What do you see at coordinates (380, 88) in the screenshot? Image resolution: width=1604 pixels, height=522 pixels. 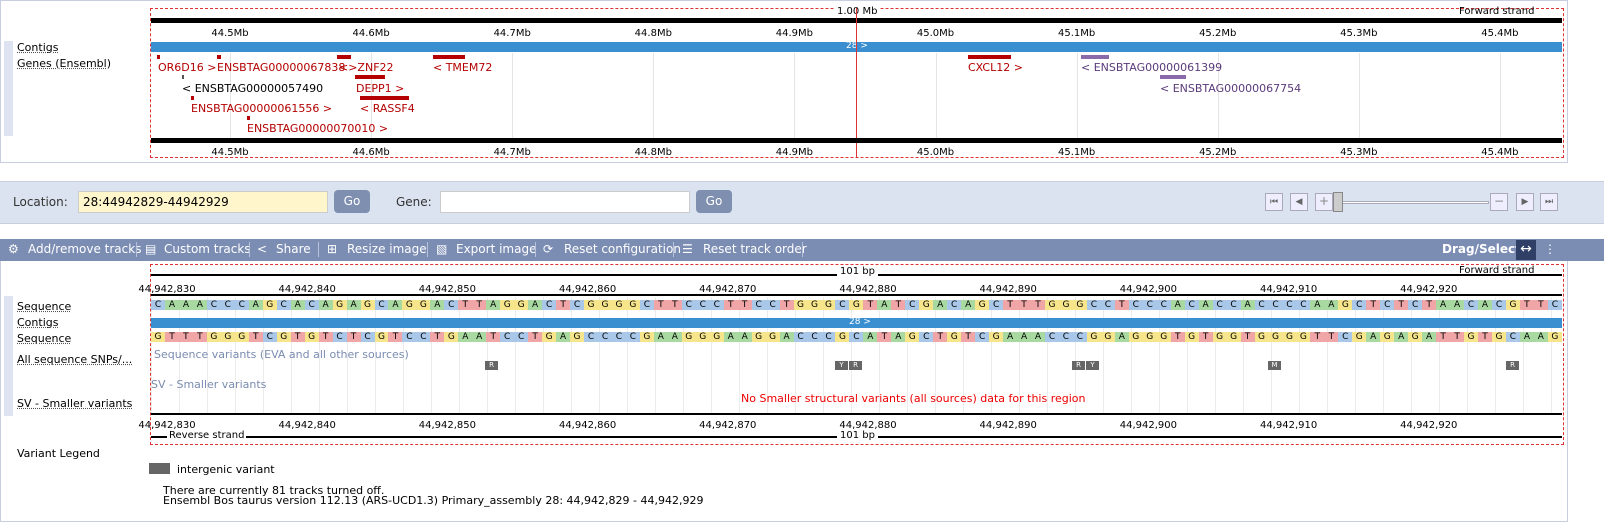 I see `gene-label: DEPP1 >` at bounding box center [380, 88].